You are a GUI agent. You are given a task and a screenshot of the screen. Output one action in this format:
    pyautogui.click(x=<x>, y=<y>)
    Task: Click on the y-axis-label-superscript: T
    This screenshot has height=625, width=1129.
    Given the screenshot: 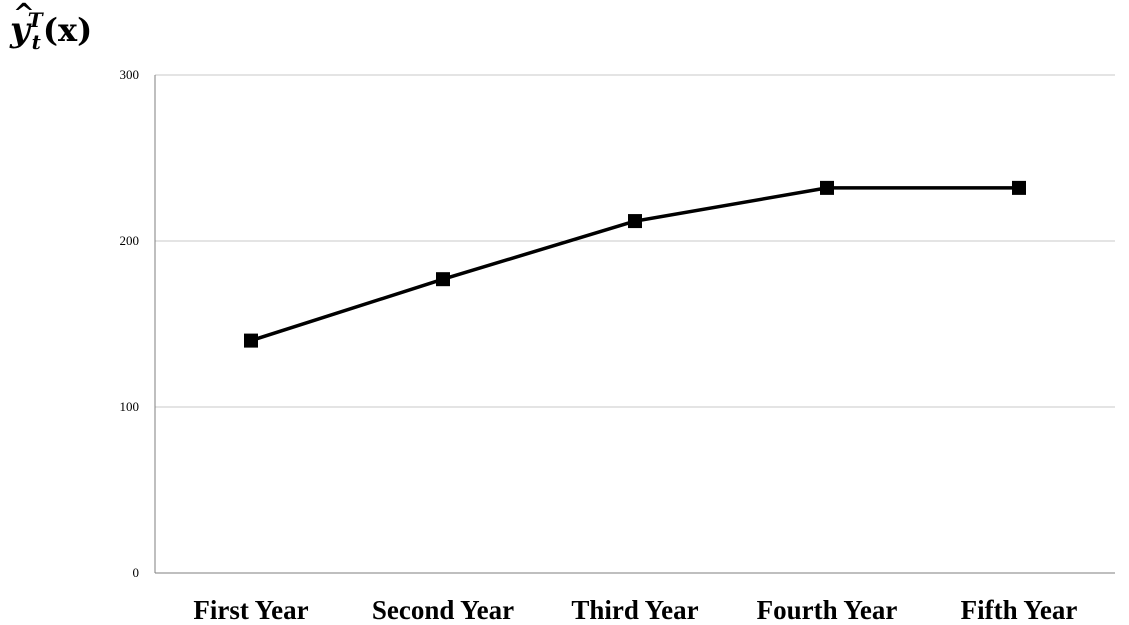 What is the action you would take?
    pyautogui.click(x=35, y=20)
    